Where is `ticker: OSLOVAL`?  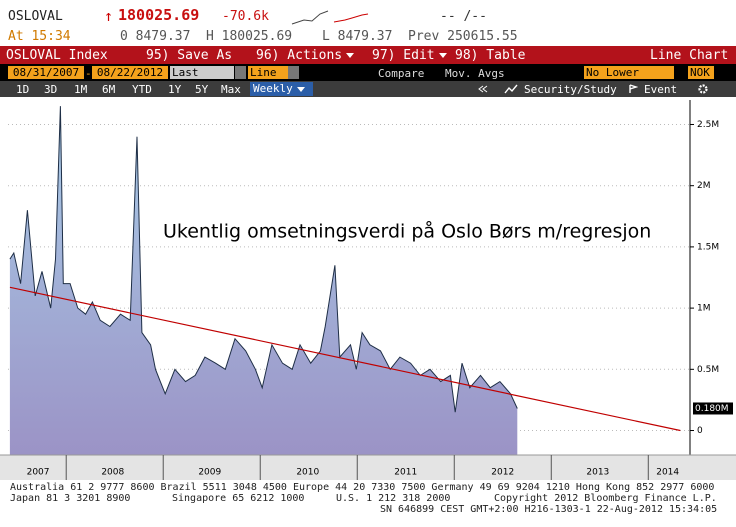 ticker: OSLOVAL is located at coordinates (35, 16).